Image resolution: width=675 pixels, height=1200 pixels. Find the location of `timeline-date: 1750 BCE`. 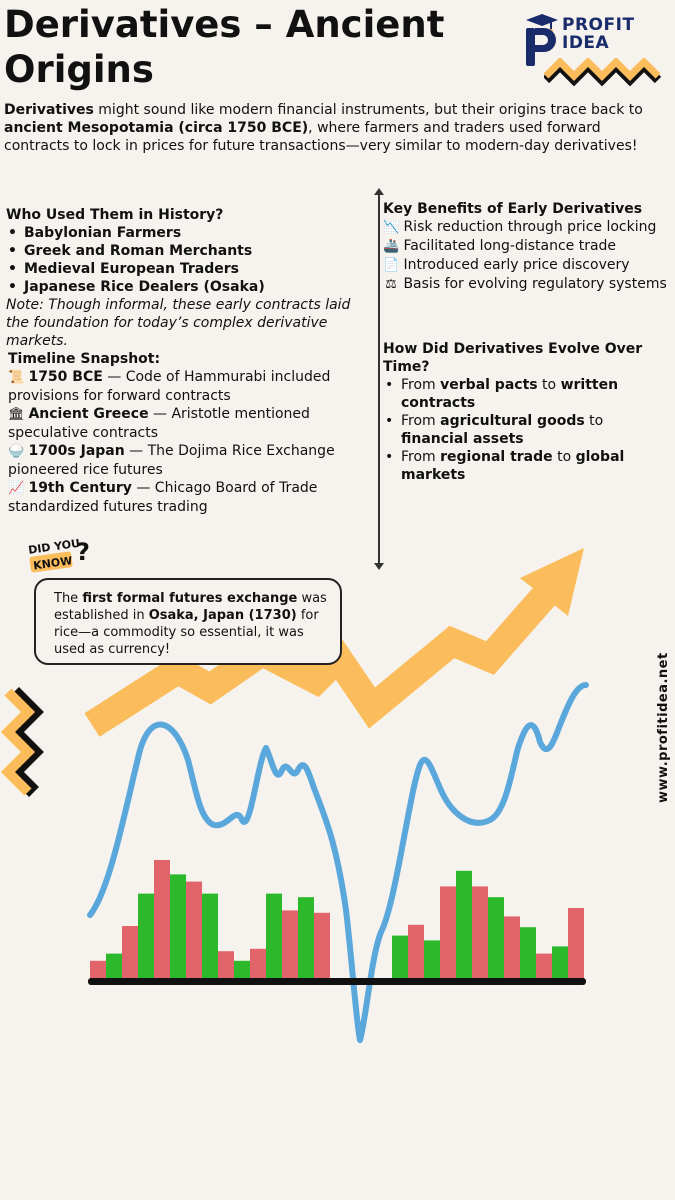

timeline-date: 1750 BCE is located at coordinates (65, 377).